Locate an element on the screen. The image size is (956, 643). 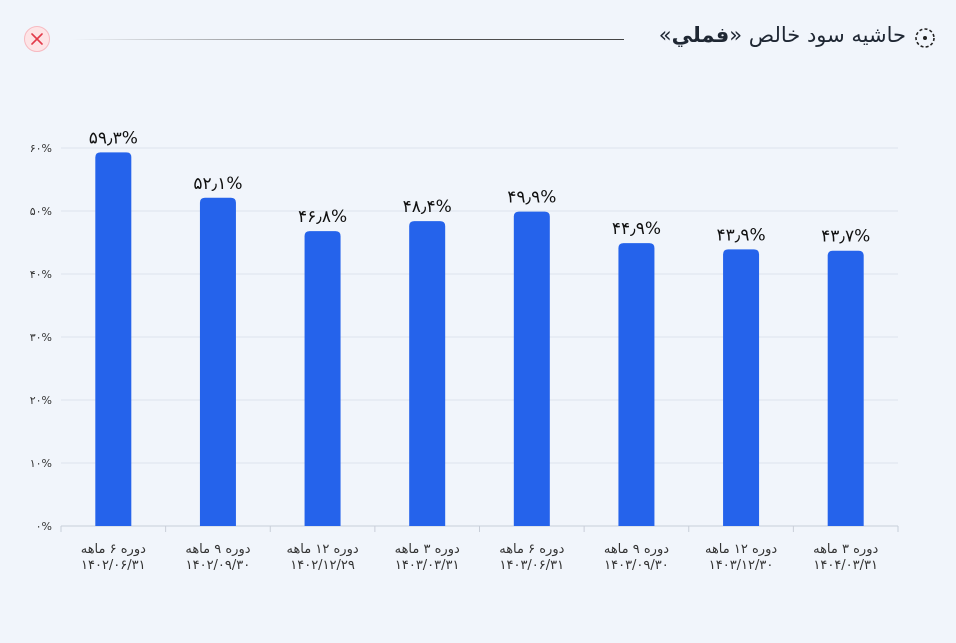
y-tick-label: ۴۰% is located at coordinates (41, 274).